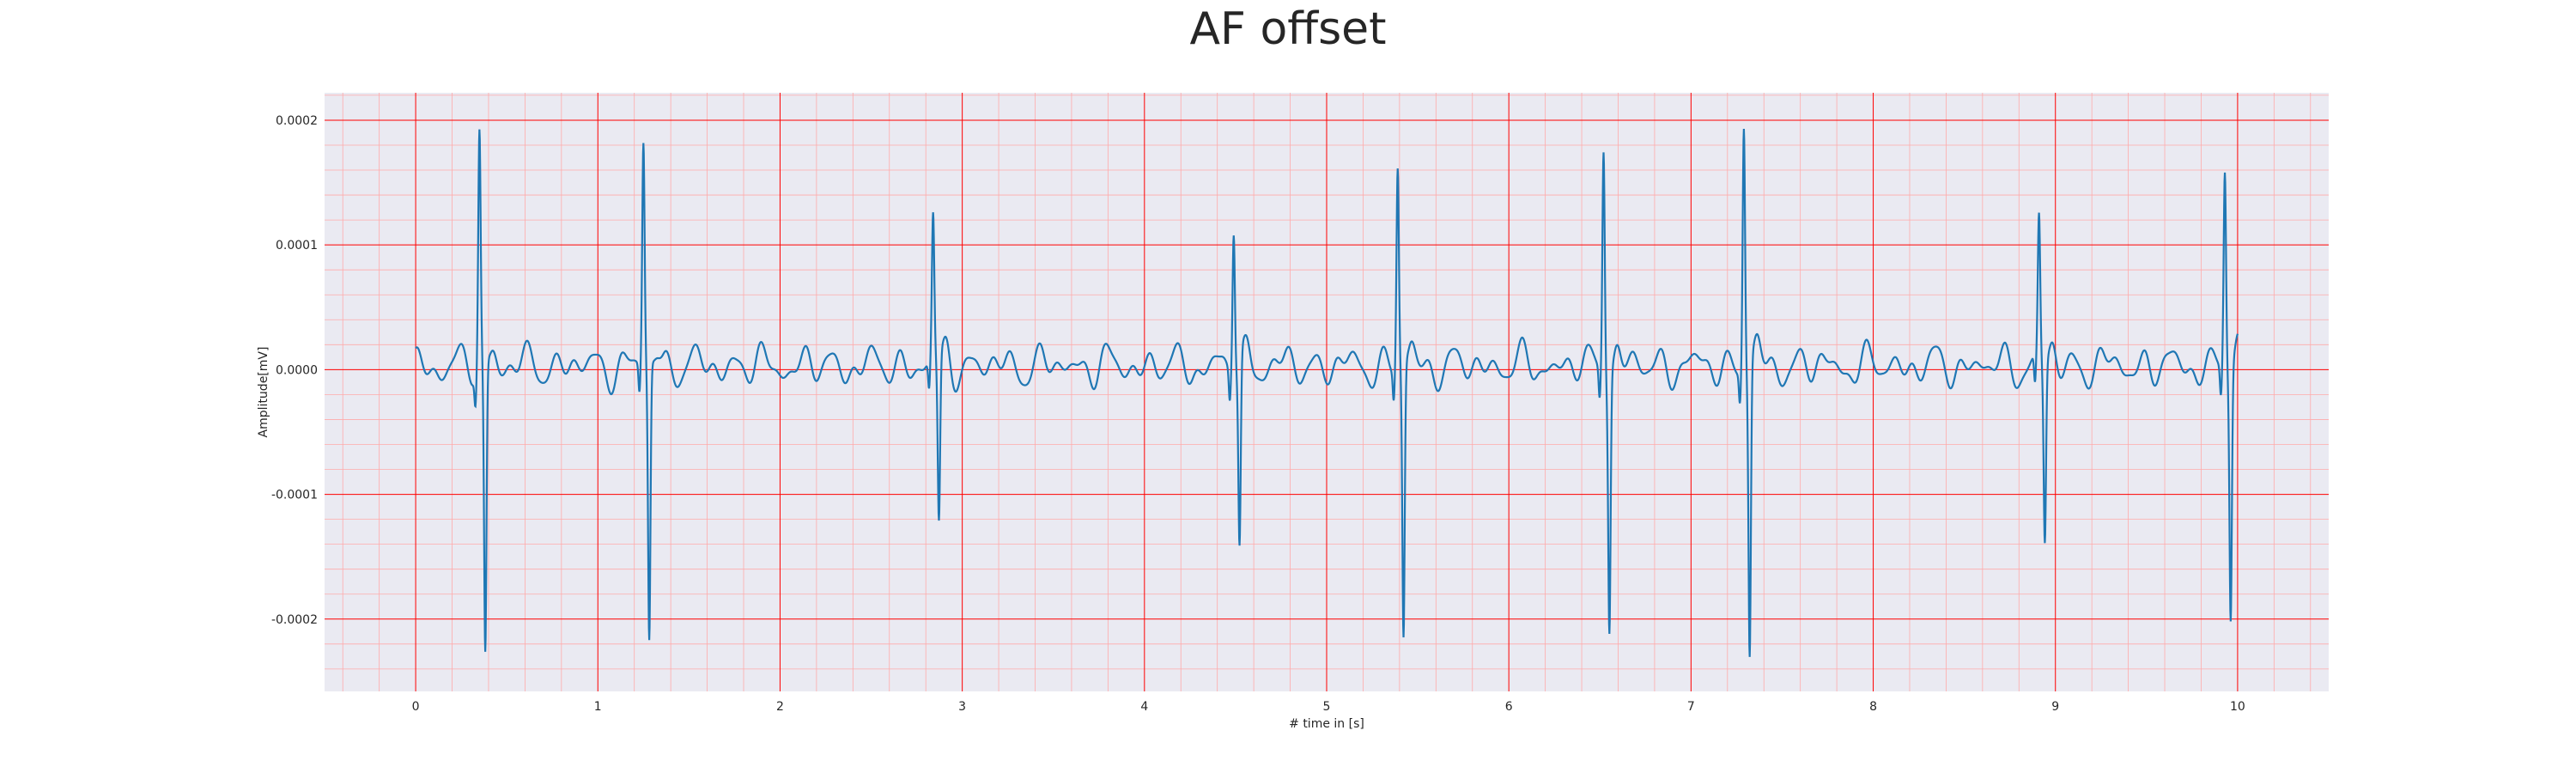 This screenshot has width=2576, height=773. What do you see at coordinates (1509, 707) in the screenshot?
I see `x-tick-label: 6` at bounding box center [1509, 707].